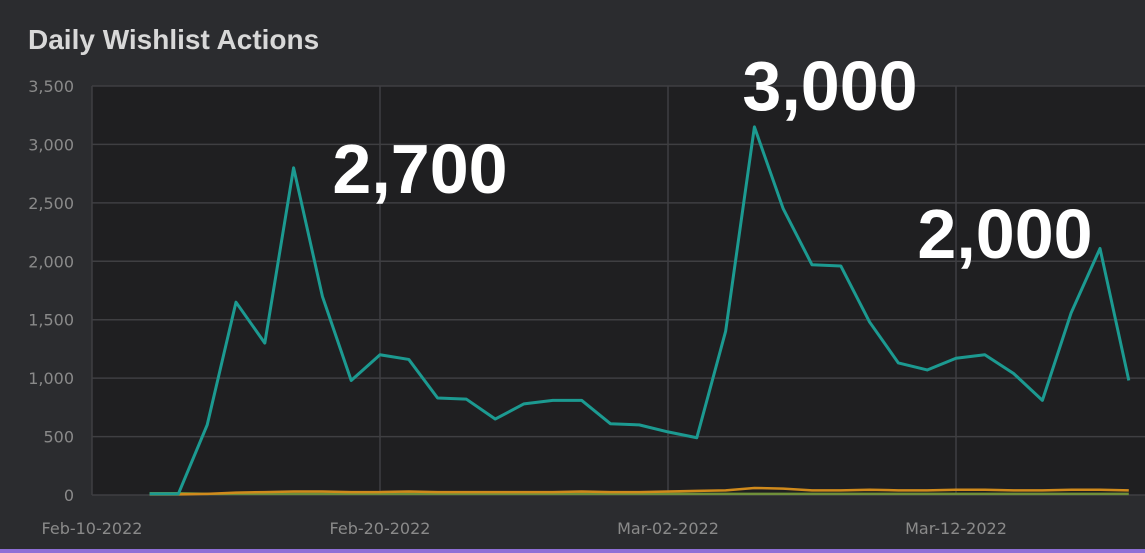 This screenshot has width=1145, height=553. Describe the element at coordinates (58, 437) in the screenshot. I see `y-tick-label: 500` at that location.